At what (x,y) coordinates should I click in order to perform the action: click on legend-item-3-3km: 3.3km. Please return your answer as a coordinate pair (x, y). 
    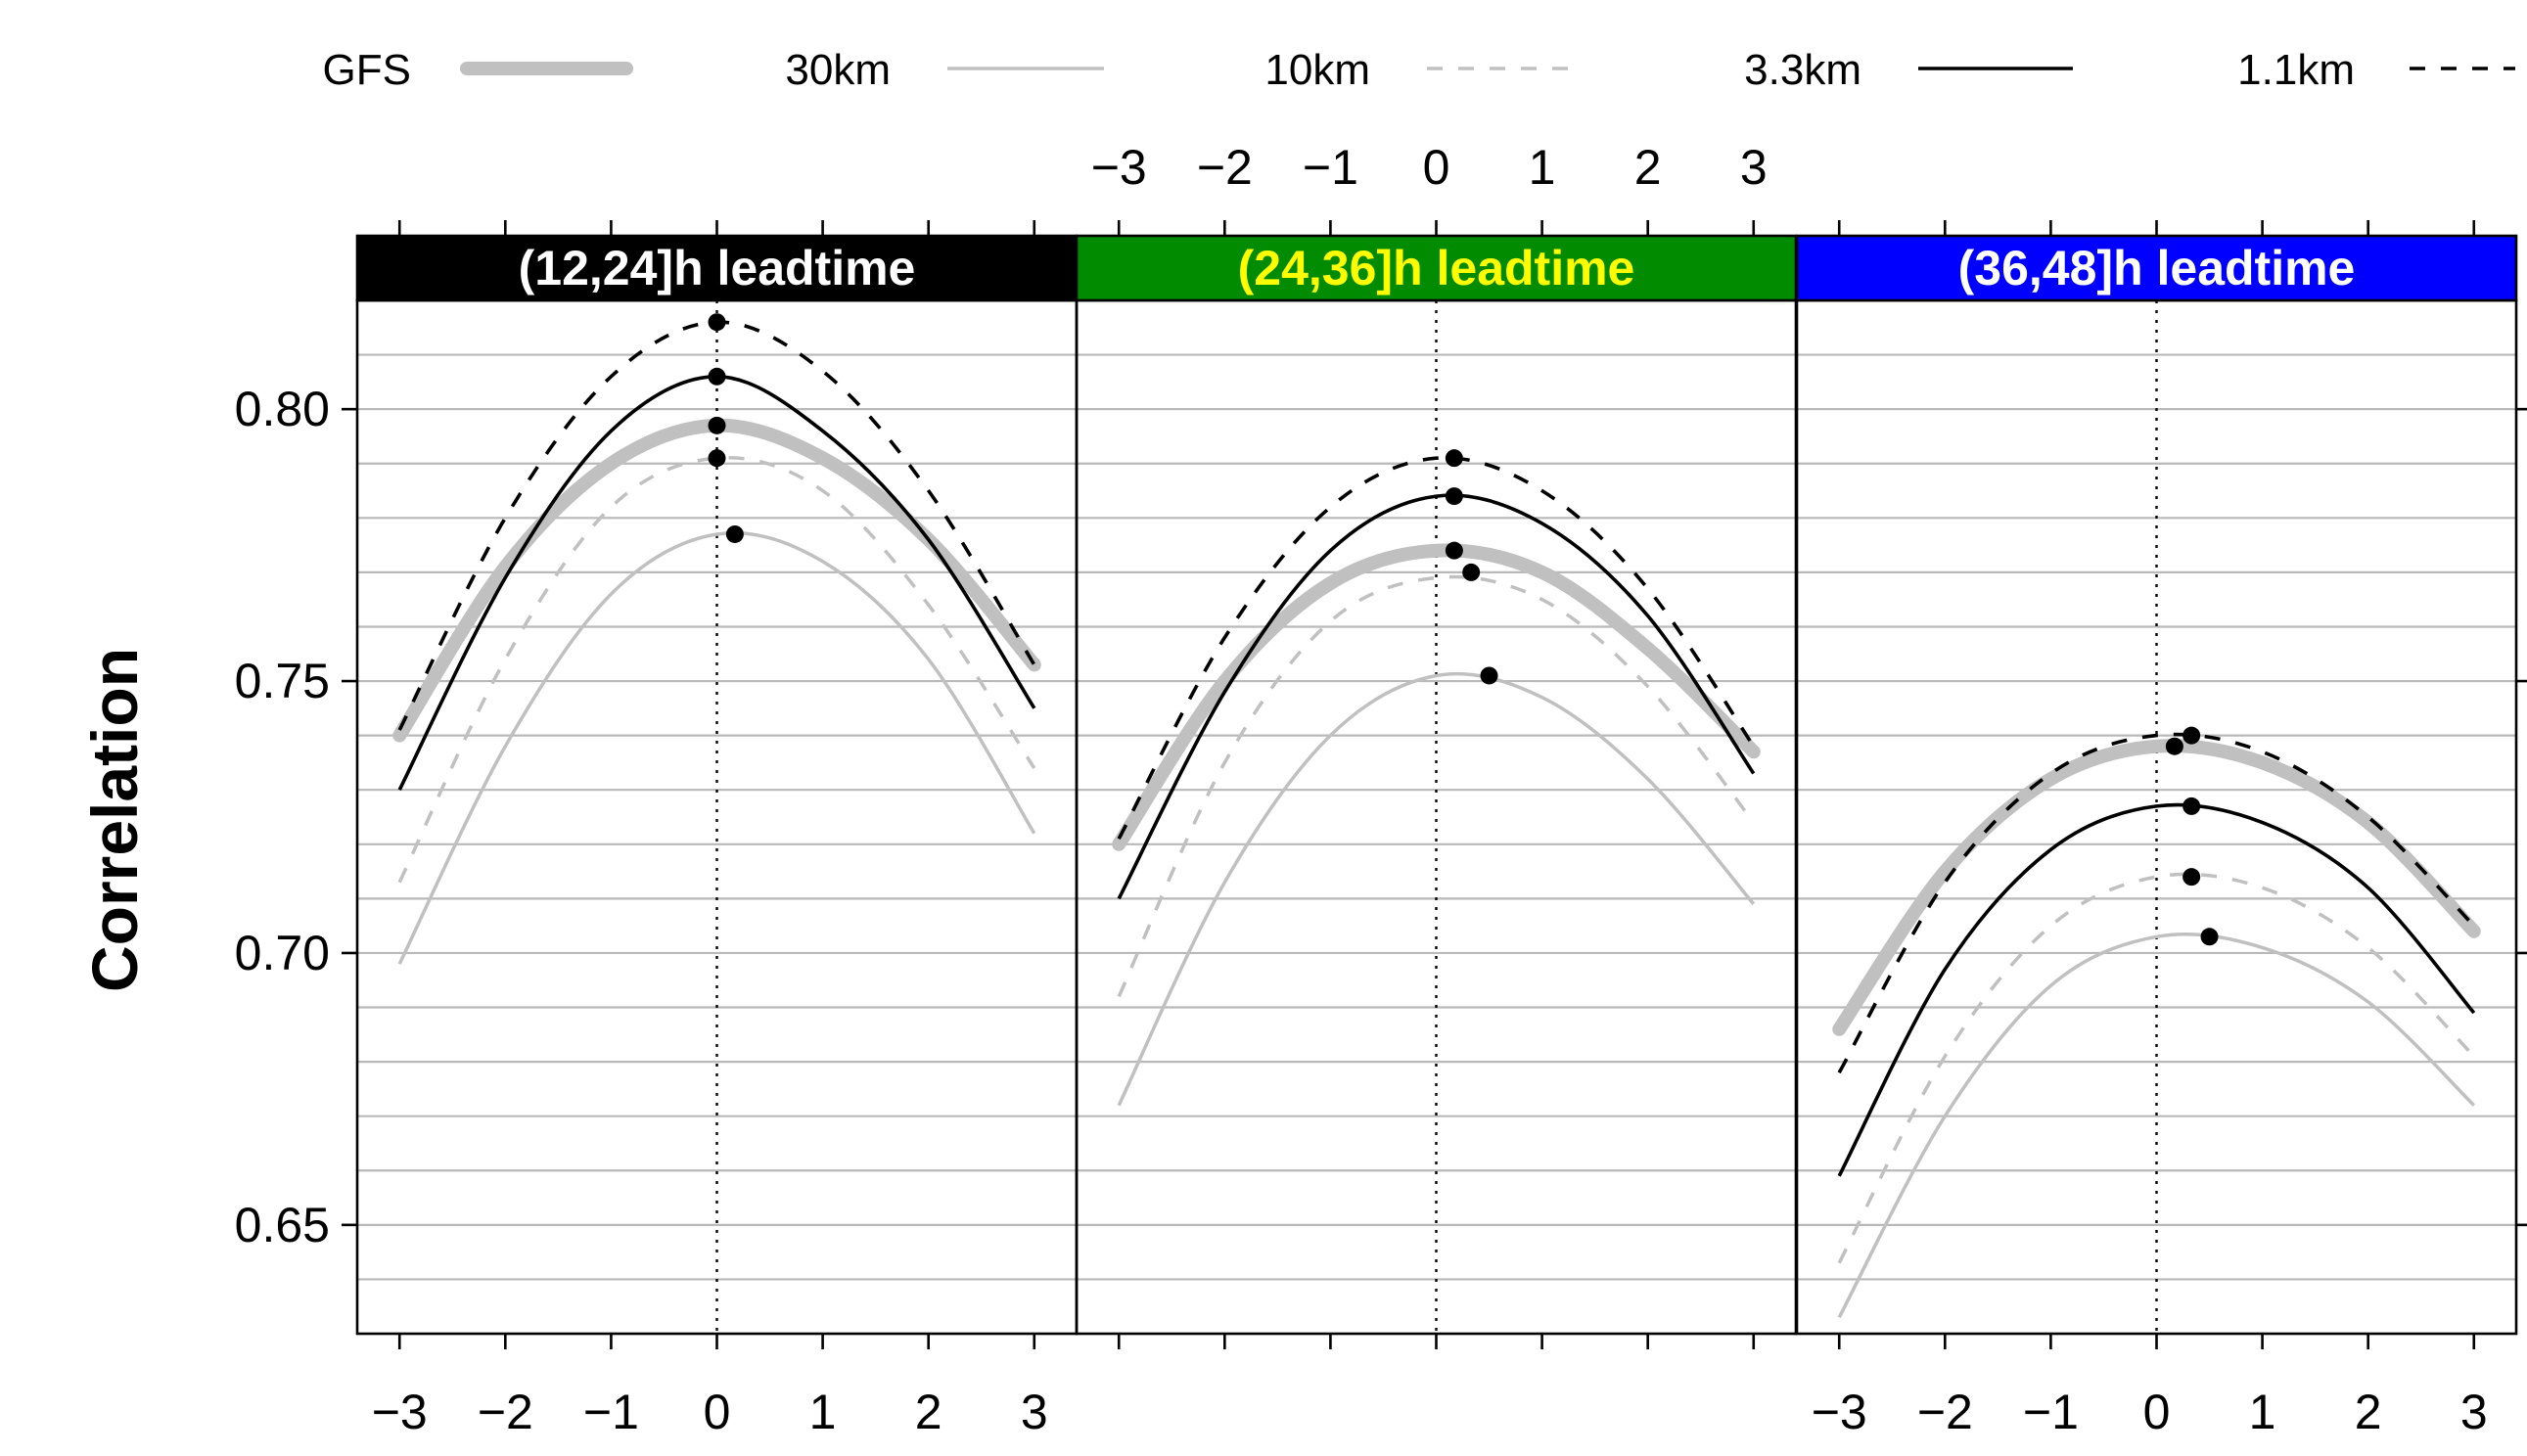
    Looking at the image, I should click on (1909, 70).